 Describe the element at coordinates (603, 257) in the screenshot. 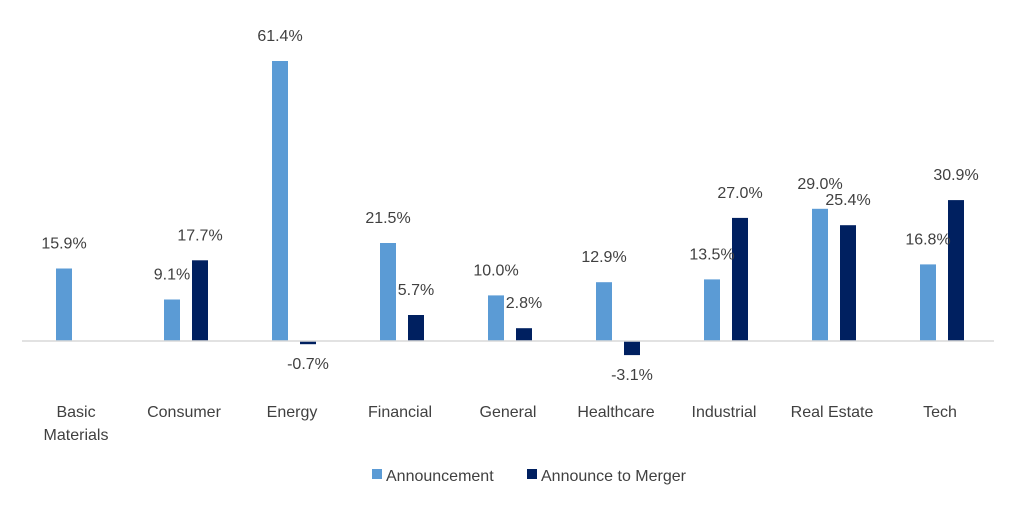

I see `data-label-announcement-healthcare: 12.9%` at that location.